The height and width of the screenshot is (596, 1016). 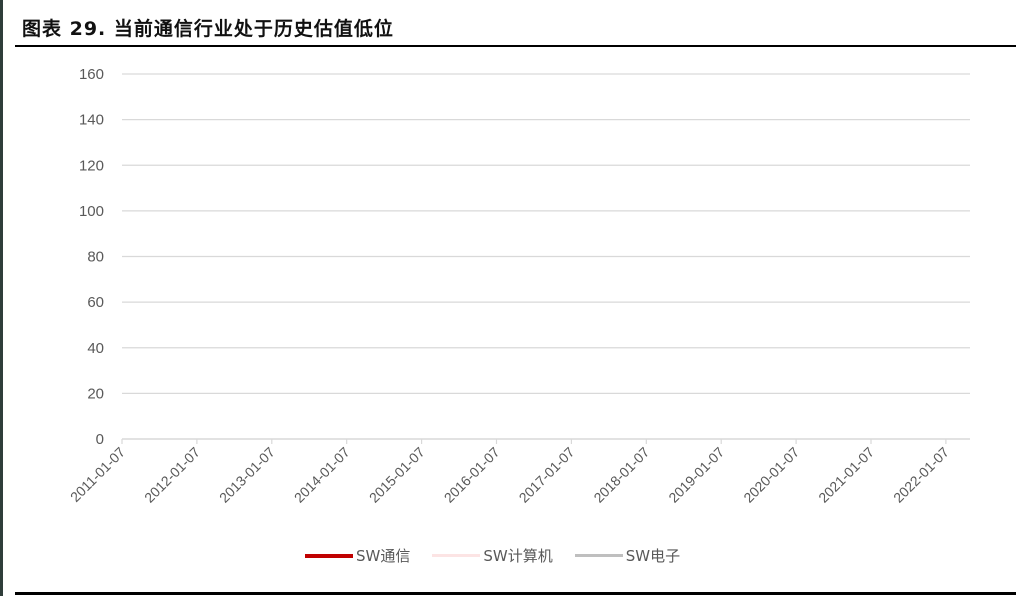 I want to click on bottom-divider, so click(x=515, y=593).